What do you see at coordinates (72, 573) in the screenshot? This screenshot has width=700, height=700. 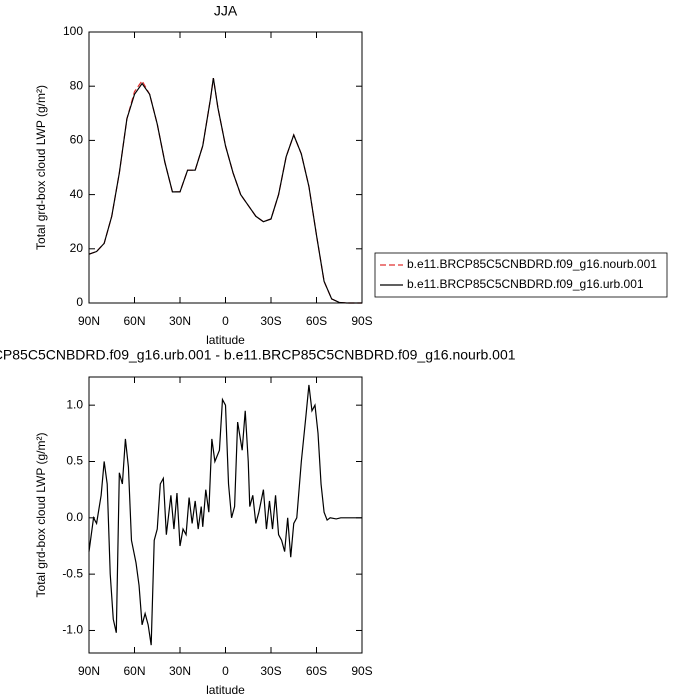 I see `y-tick-label: -0.5` at bounding box center [72, 573].